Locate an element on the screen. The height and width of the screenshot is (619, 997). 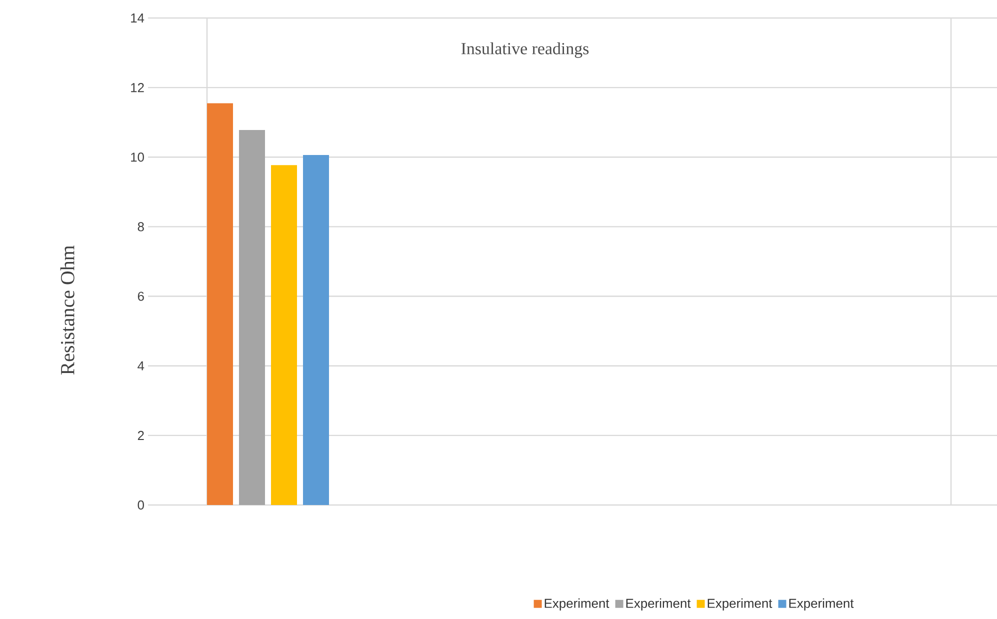
text: Insulative readings is located at coordinates (525, 50).